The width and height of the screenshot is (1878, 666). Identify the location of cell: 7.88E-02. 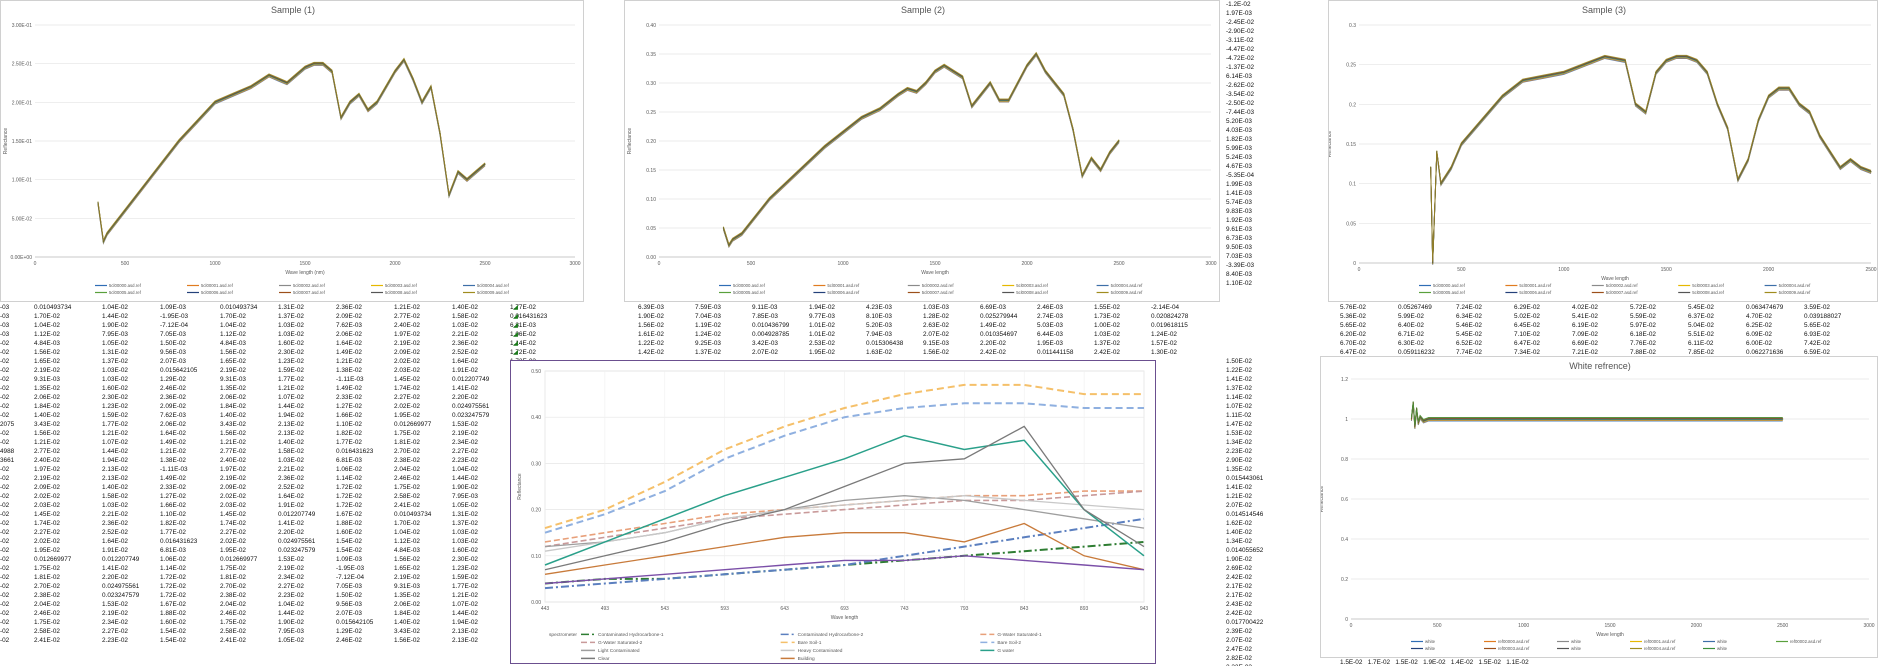
(1643, 352).